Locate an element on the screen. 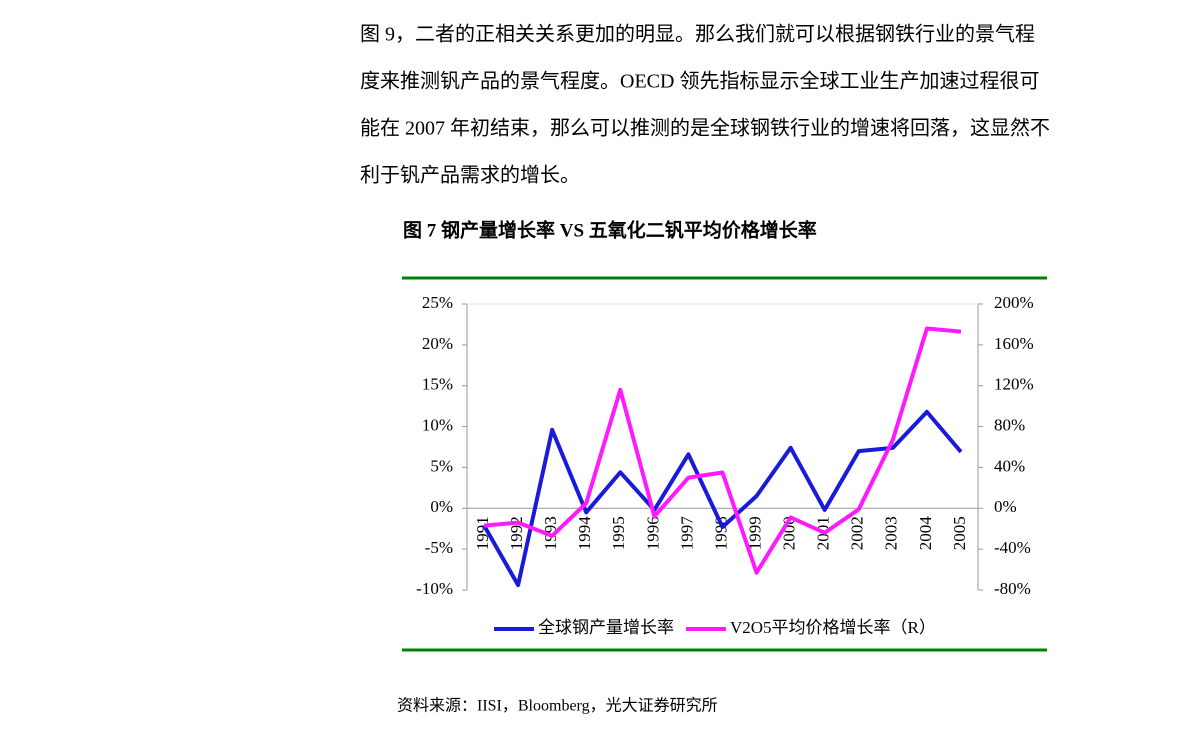 The height and width of the screenshot is (737, 1190). paragraph-line: 度来推测钒产品的景气程度。OECD 领先指标显示全球工业生产加速过程很可 is located at coordinates (699, 81).